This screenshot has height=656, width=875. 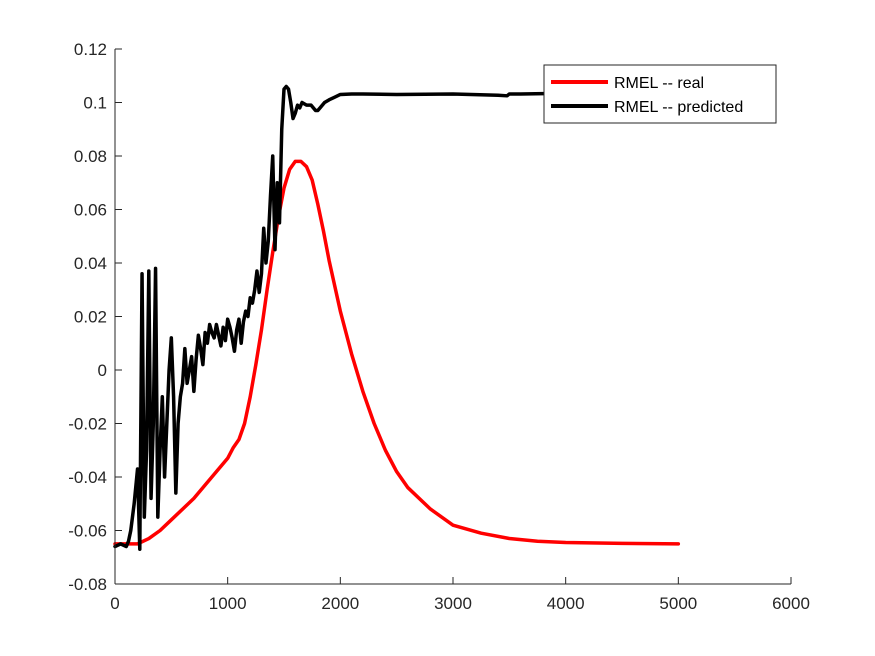 What do you see at coordinates (659, 83) in the screenshot?
I see `legend-label-real: RMEL -- real` at bounding box center [659, 83].